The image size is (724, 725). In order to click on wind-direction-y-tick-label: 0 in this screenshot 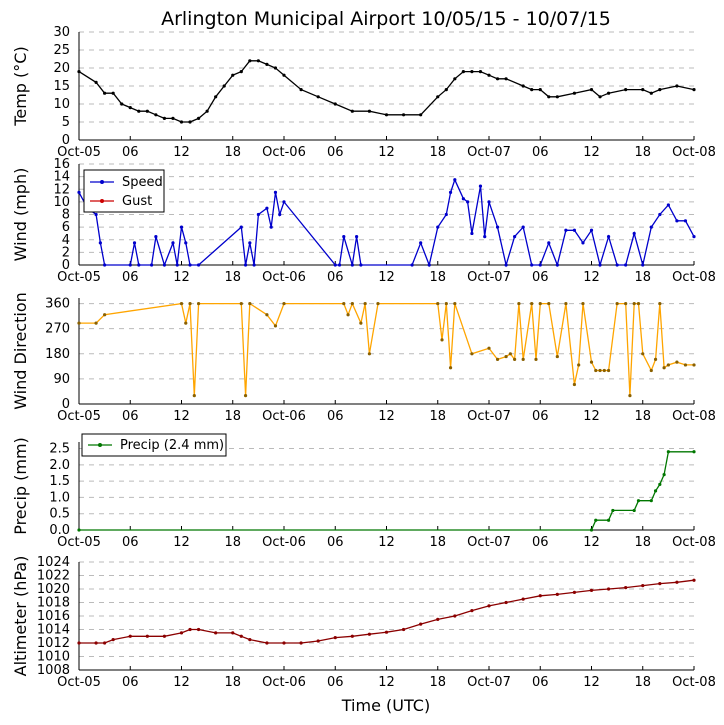, I will do `click(66, 404)`.